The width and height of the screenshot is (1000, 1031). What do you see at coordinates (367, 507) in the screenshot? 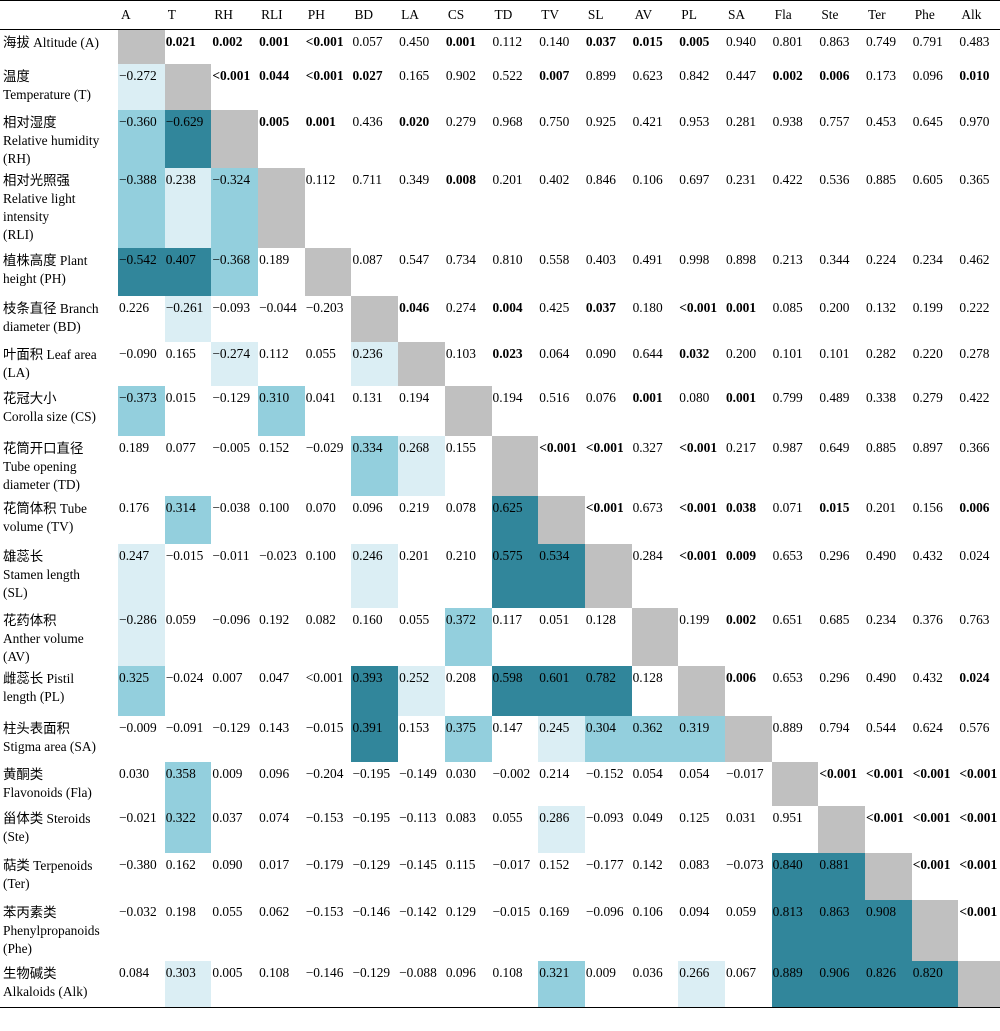
I see `matrix-cell-tv-bd: 0.096` at bounding box center [367, 507].